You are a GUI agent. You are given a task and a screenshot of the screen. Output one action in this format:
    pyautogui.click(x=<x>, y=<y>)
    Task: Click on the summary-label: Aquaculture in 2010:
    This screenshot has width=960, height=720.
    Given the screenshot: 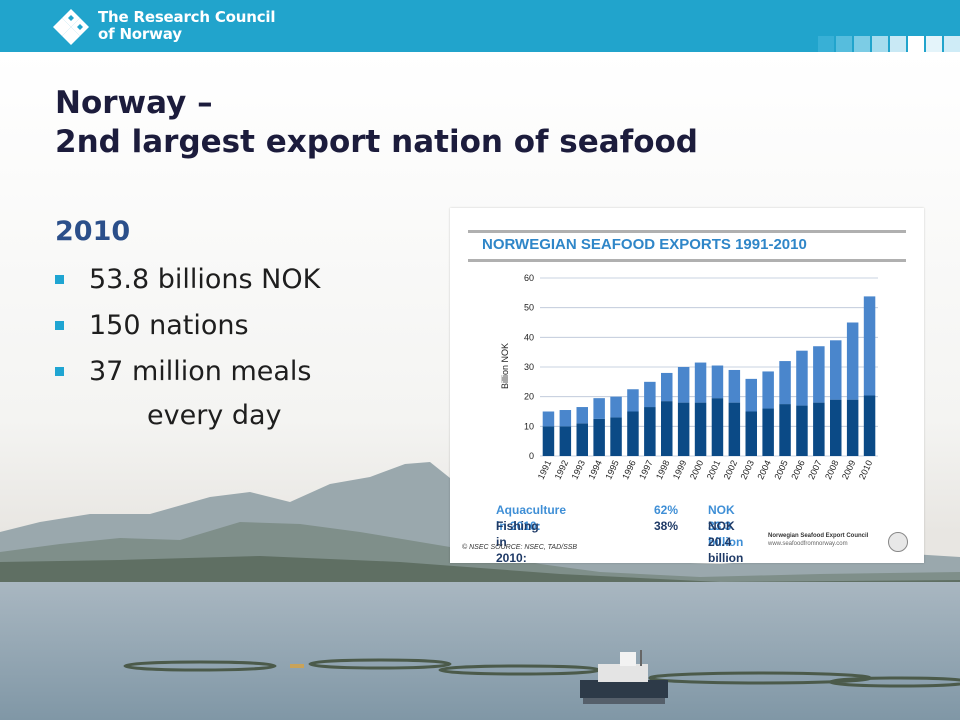 What is the action you would take?
    pyautogui.click(x=531, y=518)
    